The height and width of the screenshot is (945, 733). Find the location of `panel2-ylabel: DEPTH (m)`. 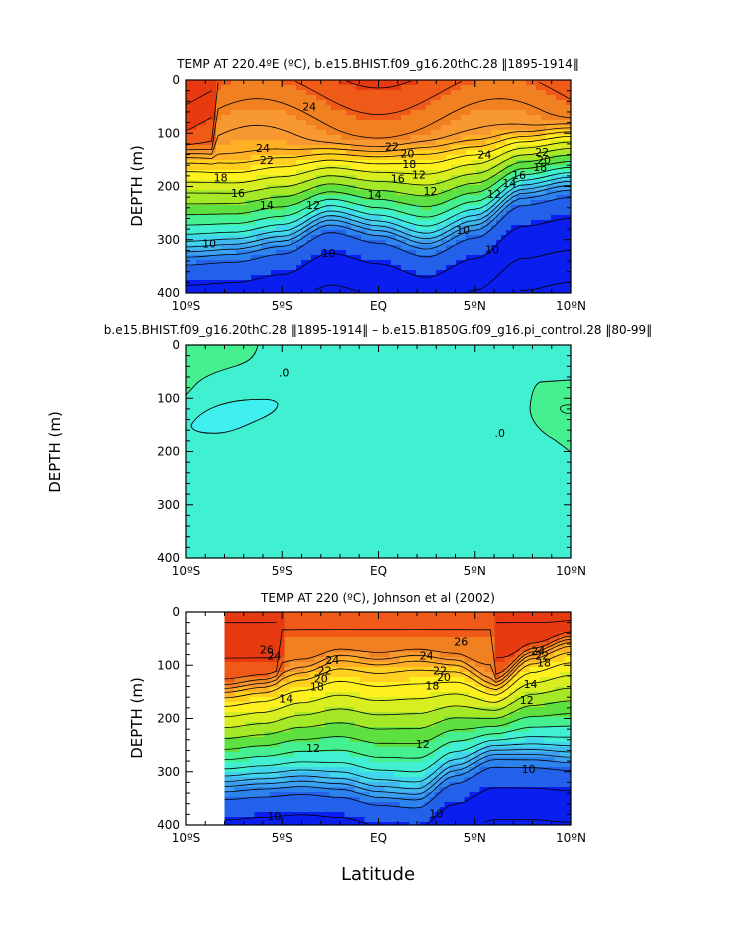

panel2-ylabel: DEPTH (m) is located at coordinates (55, 452).